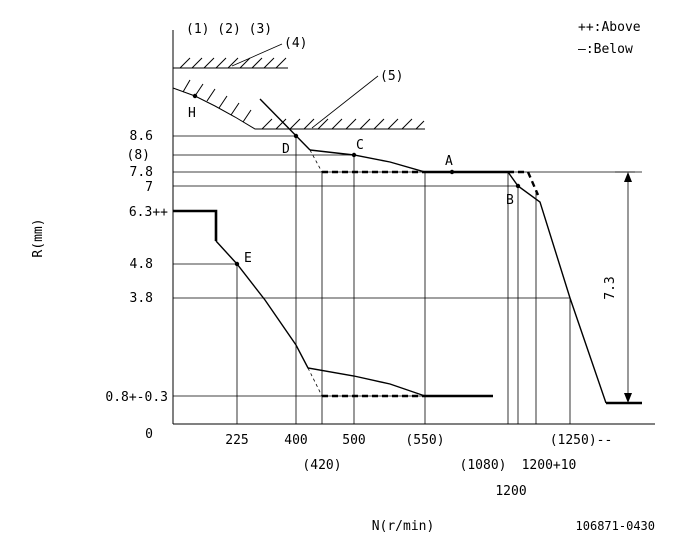 The height and width of the screenshot is (549, 681). What do you see at coordinates (524, 183) in the screenshot?
I see `upper-dashed-upper` at bounding box center [524, 183].